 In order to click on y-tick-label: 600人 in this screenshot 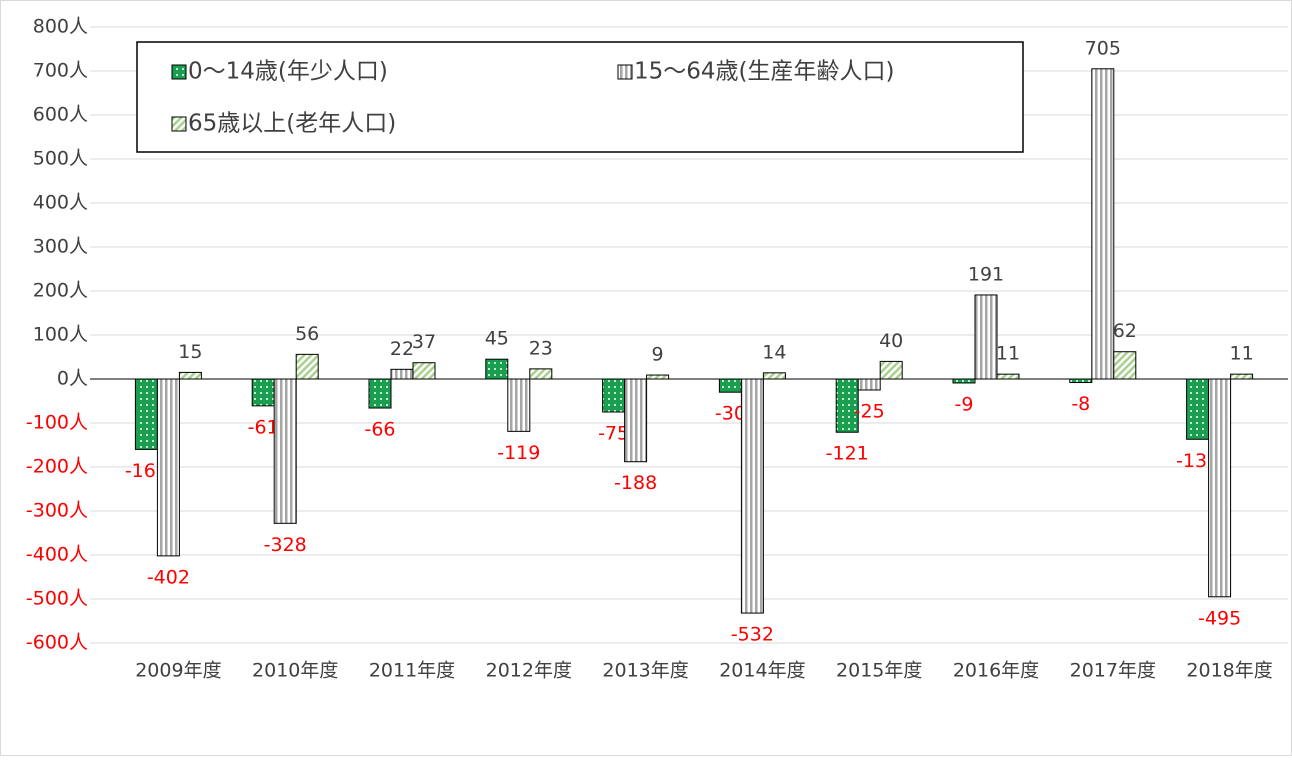, I will do `click(60, 115)`.